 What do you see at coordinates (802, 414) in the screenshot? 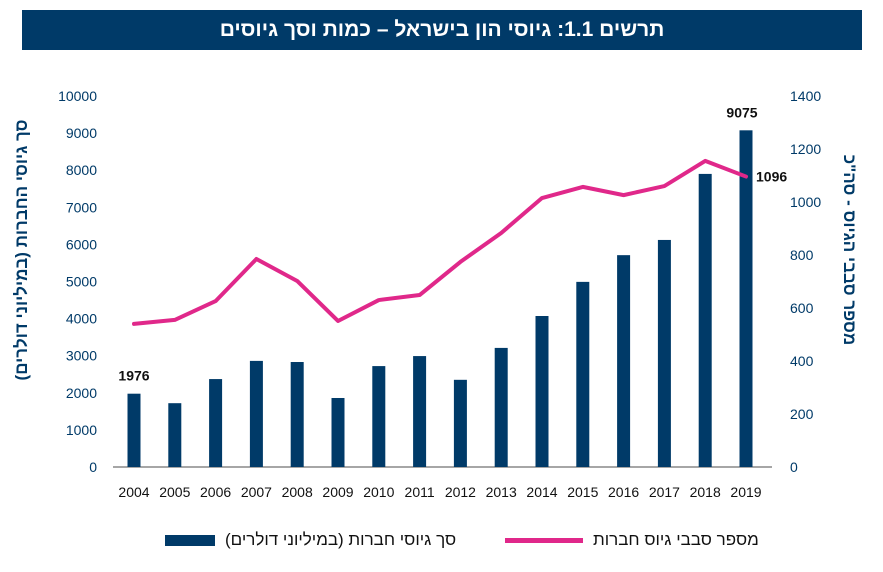
I see `y-right-tick-label: 200` at bounding box center [802, 414].